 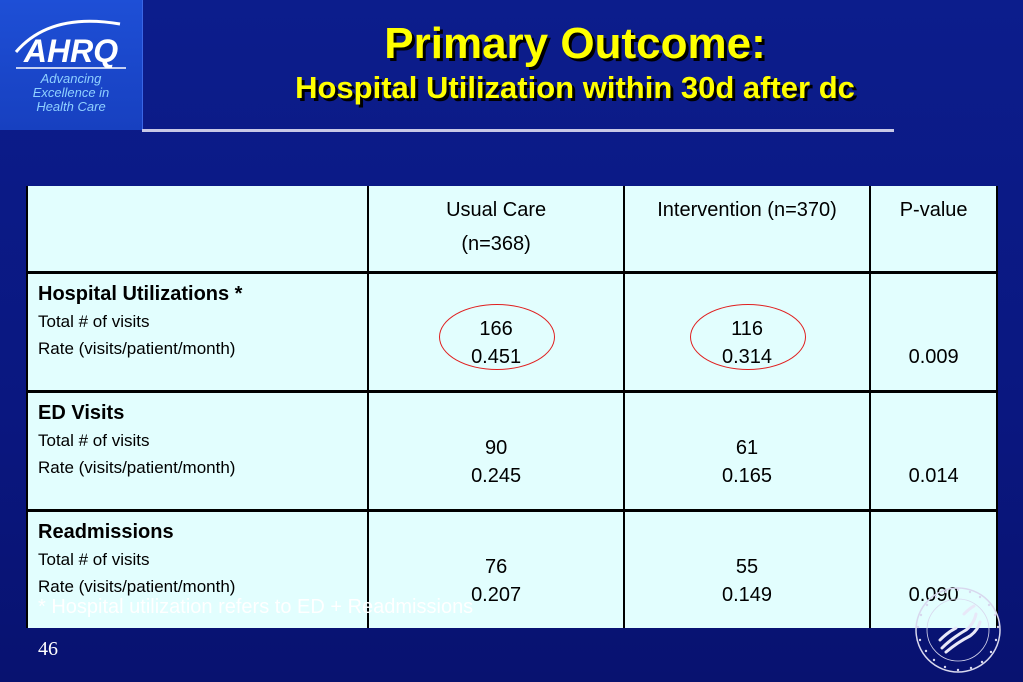 I want to click on usual-care-rate: 0.207, so click(x=496, y=595).